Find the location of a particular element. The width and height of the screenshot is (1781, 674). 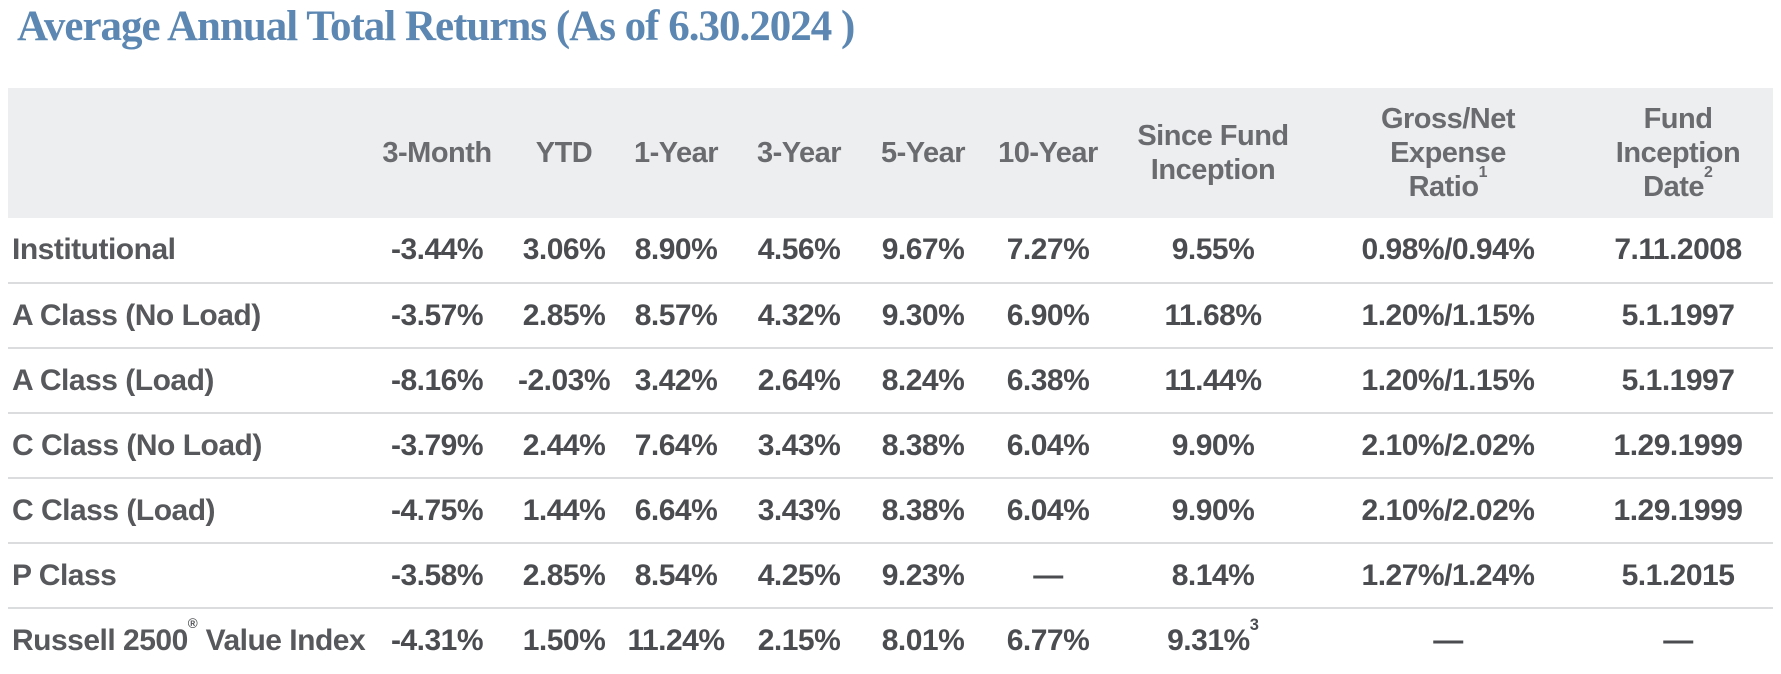

value-cell: 4.56% is located at coordinates (799, 249).